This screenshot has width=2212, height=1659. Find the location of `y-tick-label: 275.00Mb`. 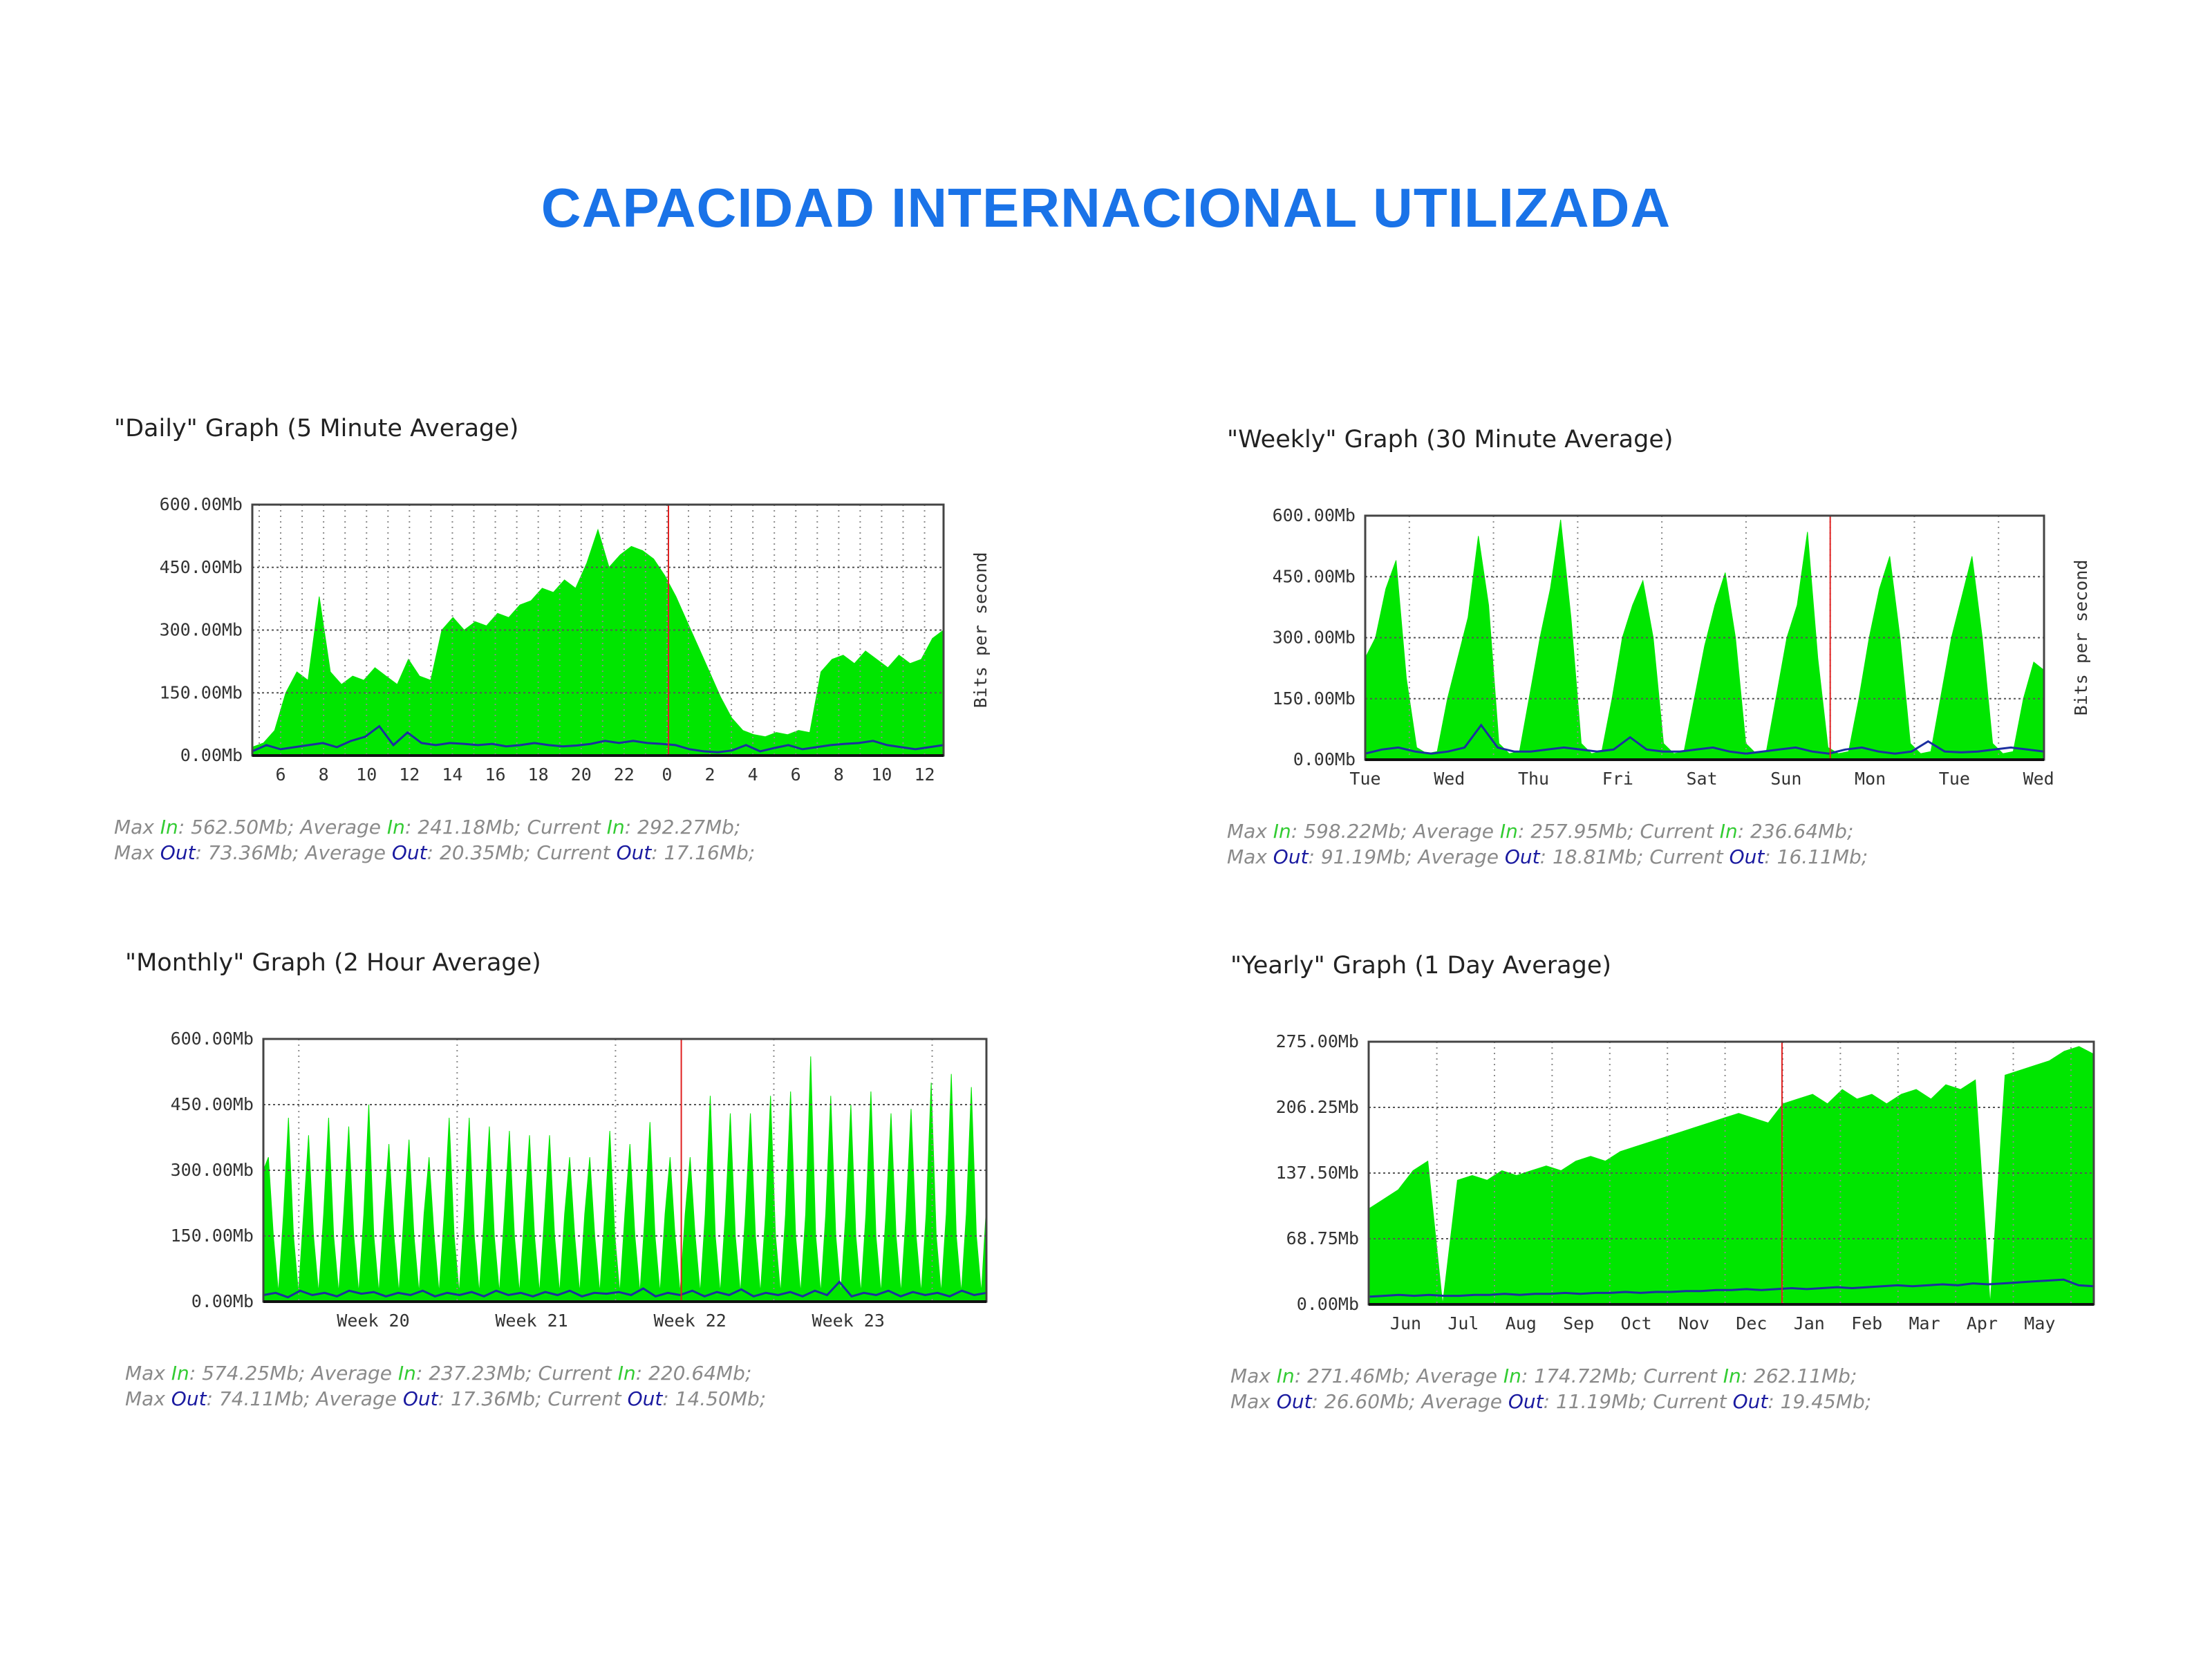

y-tick-label: 275.00Mb is located at coordinates (1317, 1041).